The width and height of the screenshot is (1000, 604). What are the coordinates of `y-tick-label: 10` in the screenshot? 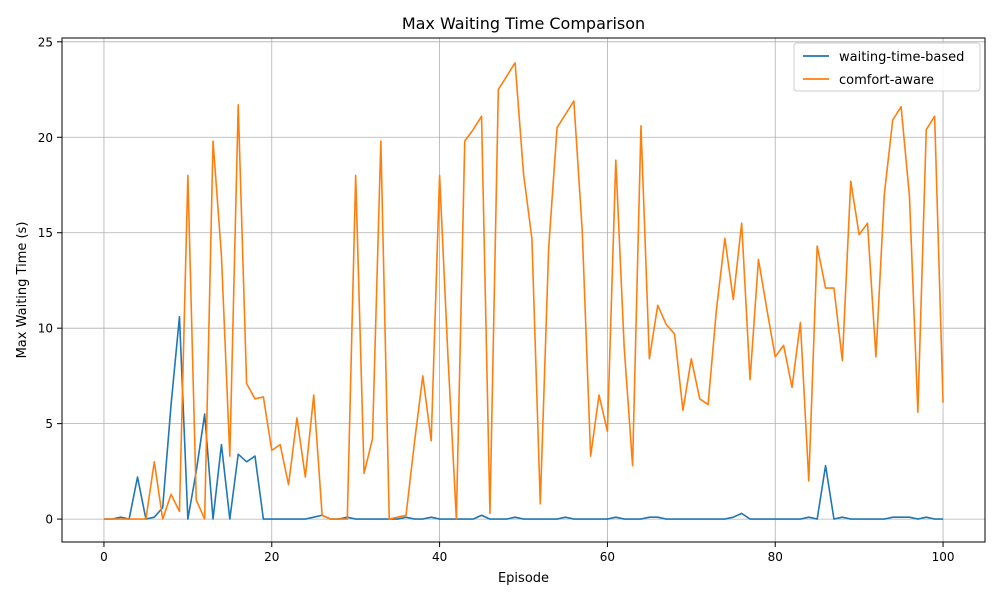 It's located at (45, 329).